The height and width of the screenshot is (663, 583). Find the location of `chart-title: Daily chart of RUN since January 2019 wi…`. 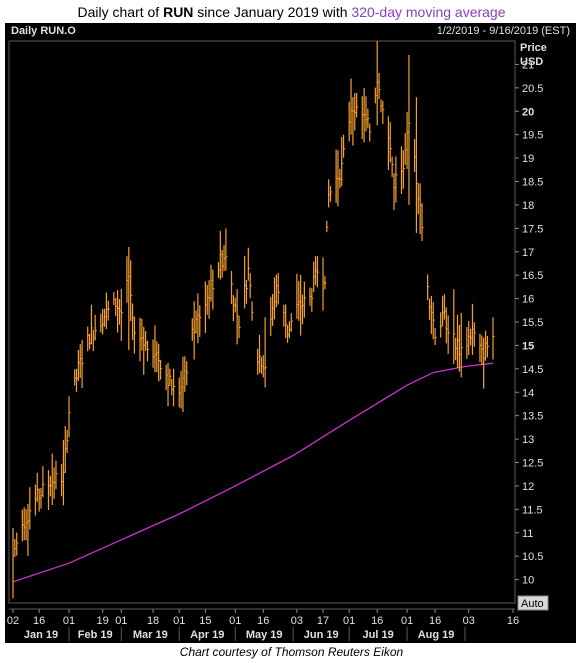

chart-title: Daily chart of RUN since January 2019 wi… is located at coordinates (291, 12).